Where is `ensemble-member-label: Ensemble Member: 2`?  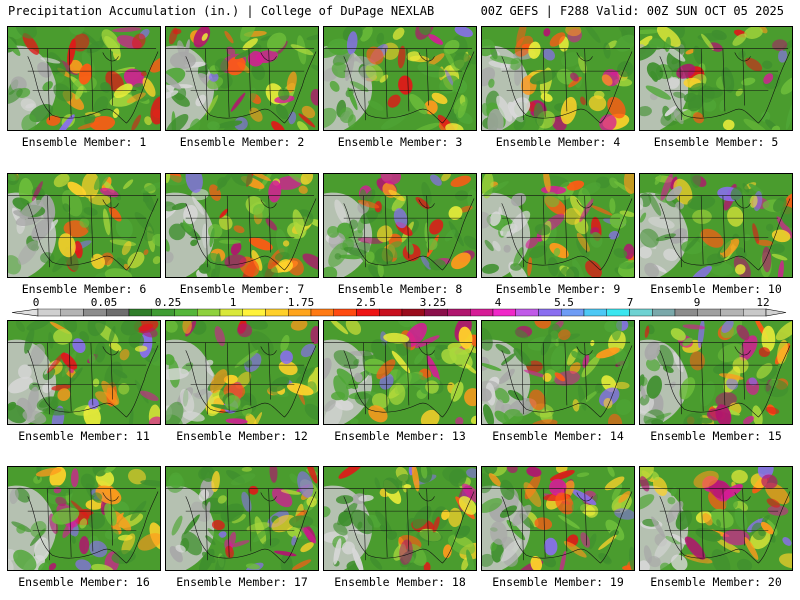 ensemble-member-label: Ensemble Member: 2 is located at coordinates (242, 142).